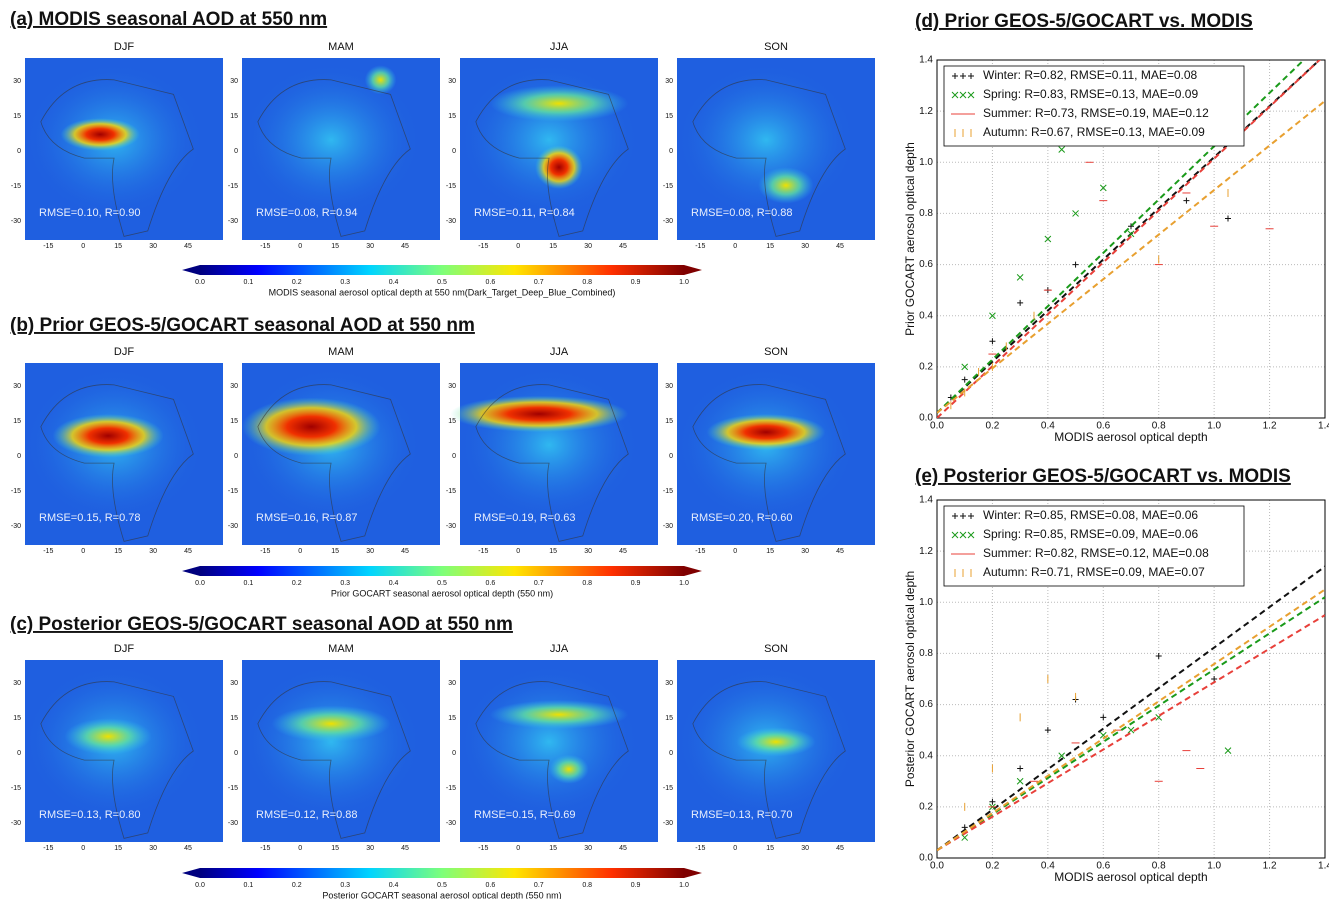  What do you see at coordinates (331, 742) in the screenshot?
I see `land-haze` at bounding box center [331, 742].